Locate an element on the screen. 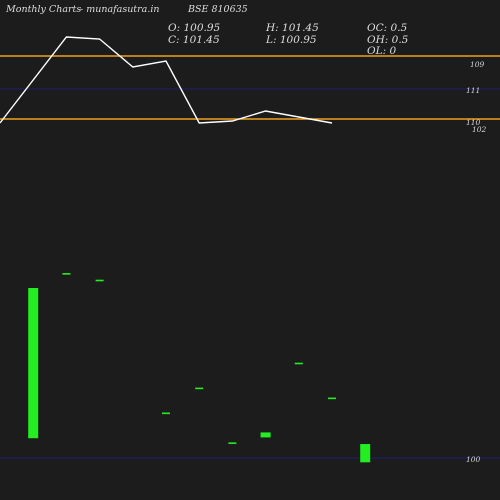 The width and height of the screenshot is (500, 500). chart-site: - munafasutra.in is located at coordinates (120, 9).